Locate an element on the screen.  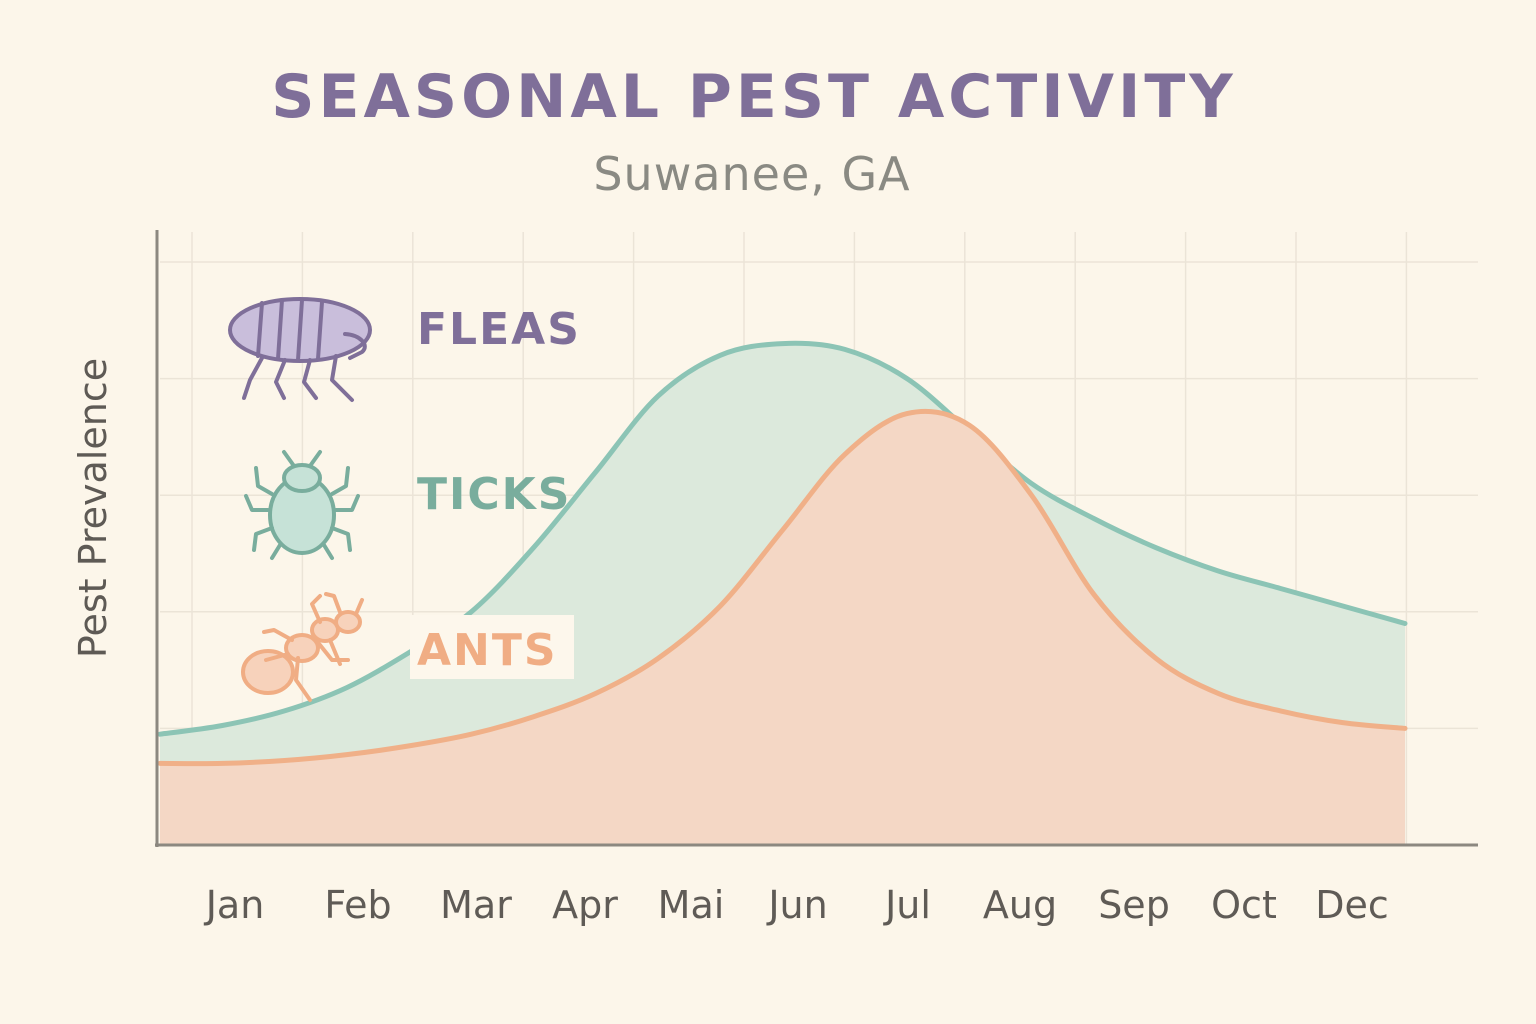
flea-icon is located at coordinates (300, 349).